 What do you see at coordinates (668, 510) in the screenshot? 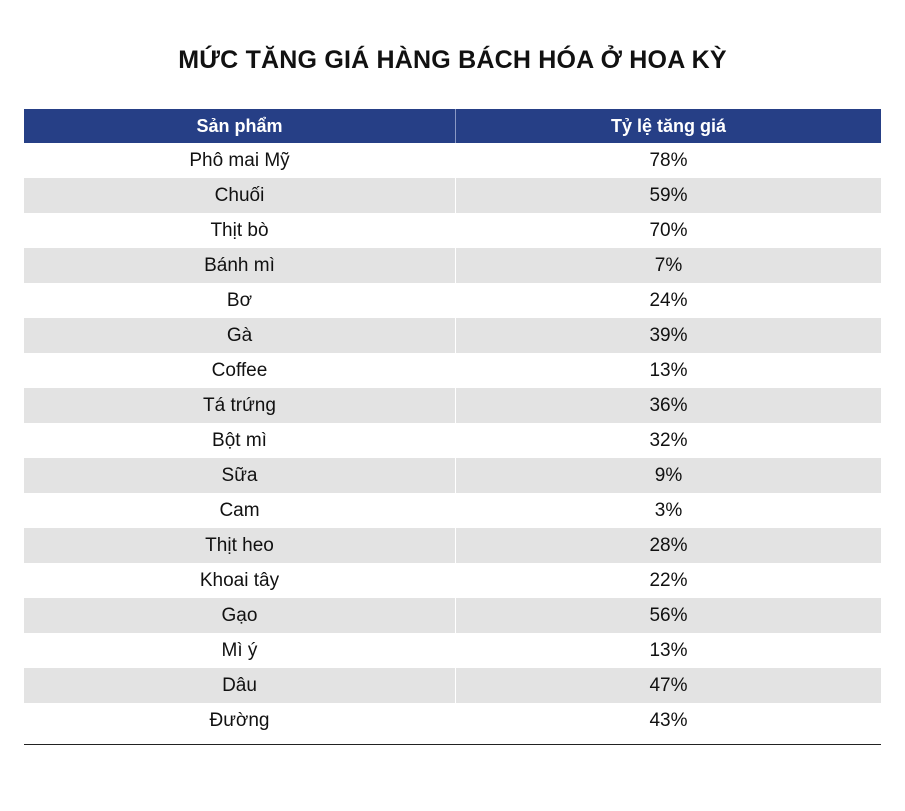
I see `rate-cell: 3%` at bounding box center [668, 510].